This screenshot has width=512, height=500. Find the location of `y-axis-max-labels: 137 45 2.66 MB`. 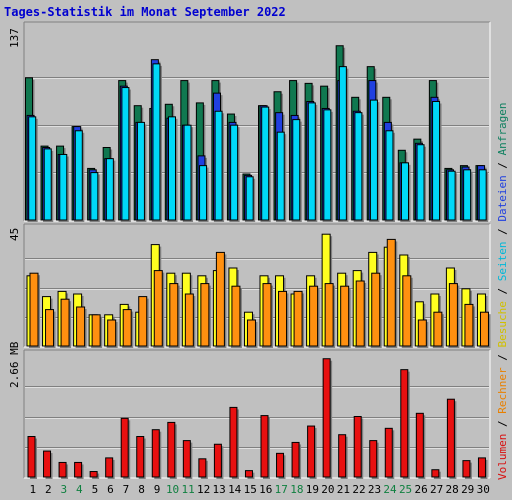

y-axis-max-labels: 137 45 2.66 MB is located at coordinates (14, 208).